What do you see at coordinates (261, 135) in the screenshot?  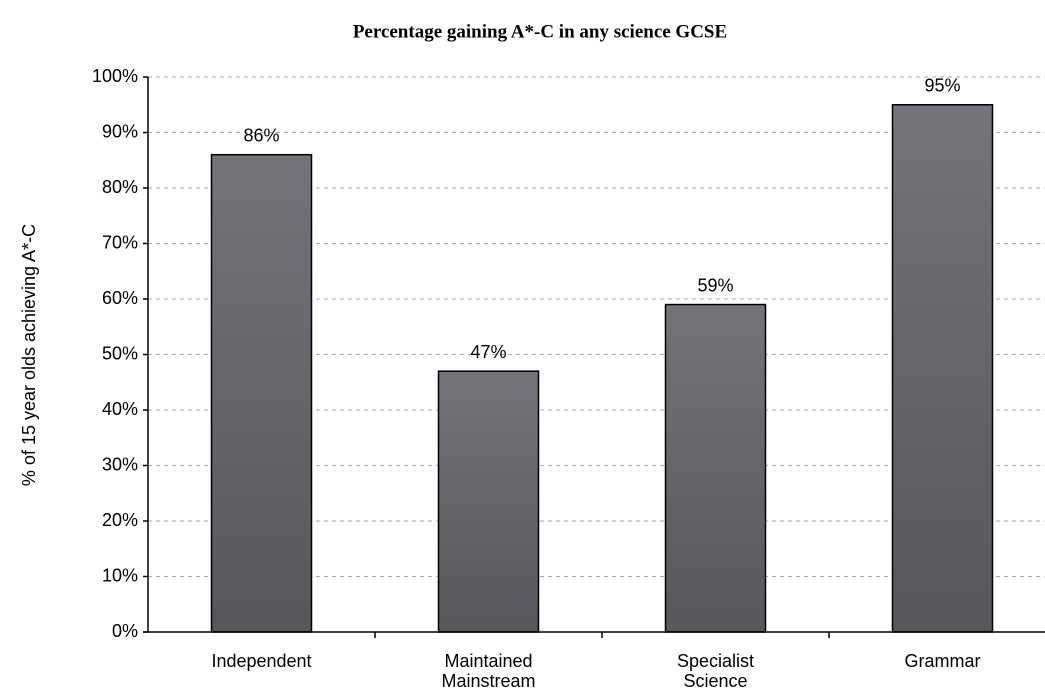 I see `value-label: 86%` at bounding box center [261, 135].